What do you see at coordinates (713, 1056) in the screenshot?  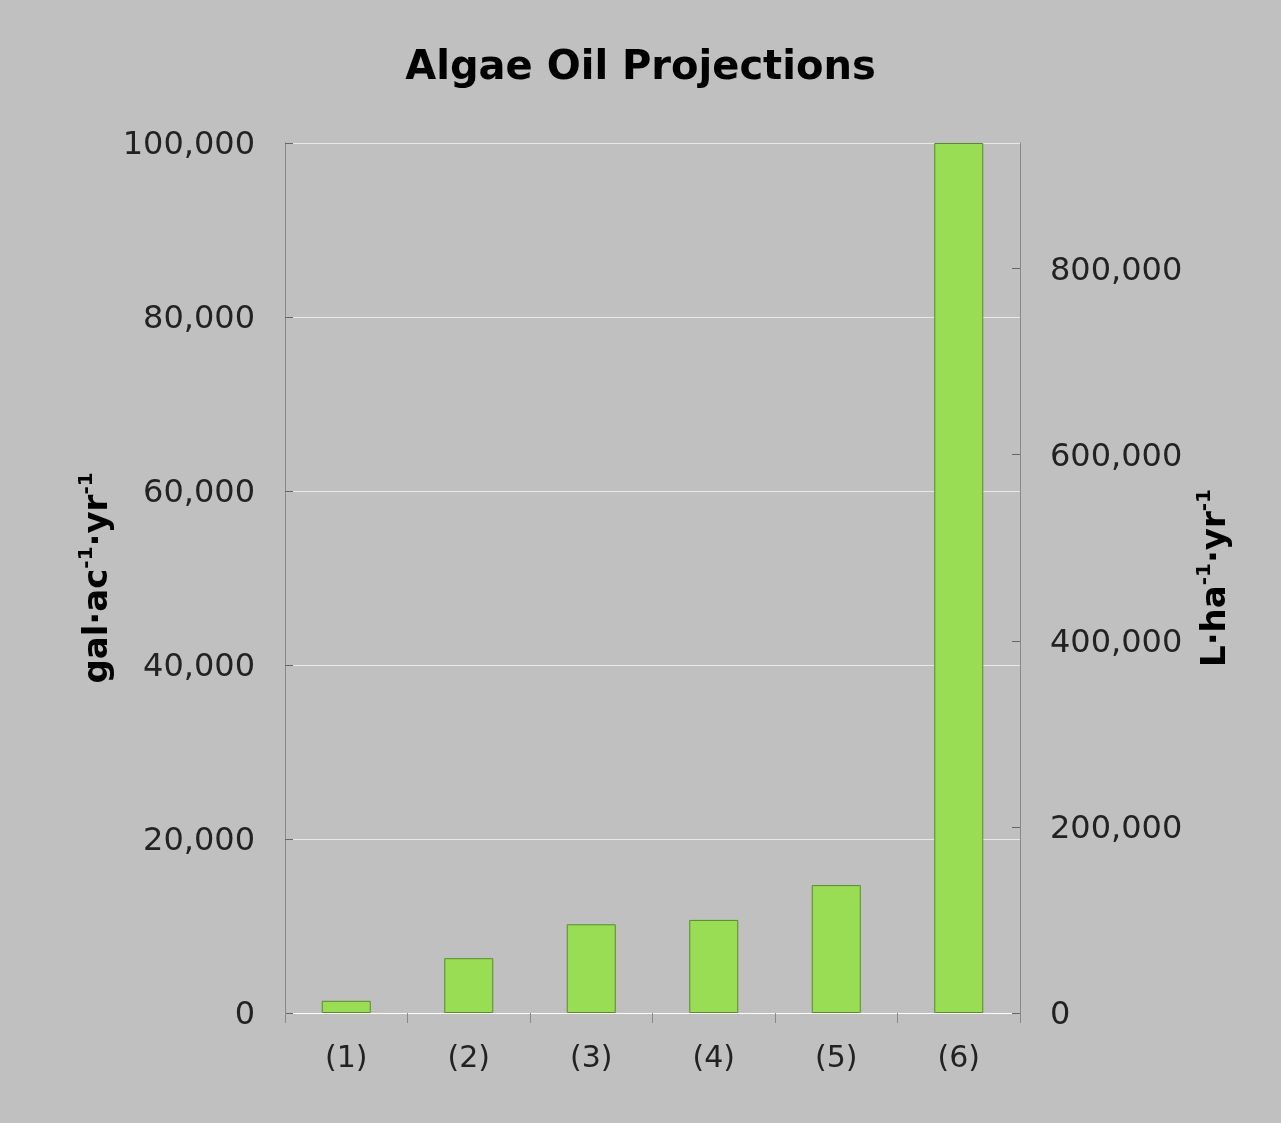 I see `x-tick-label: (4)` at bounding box center [713, 1056].